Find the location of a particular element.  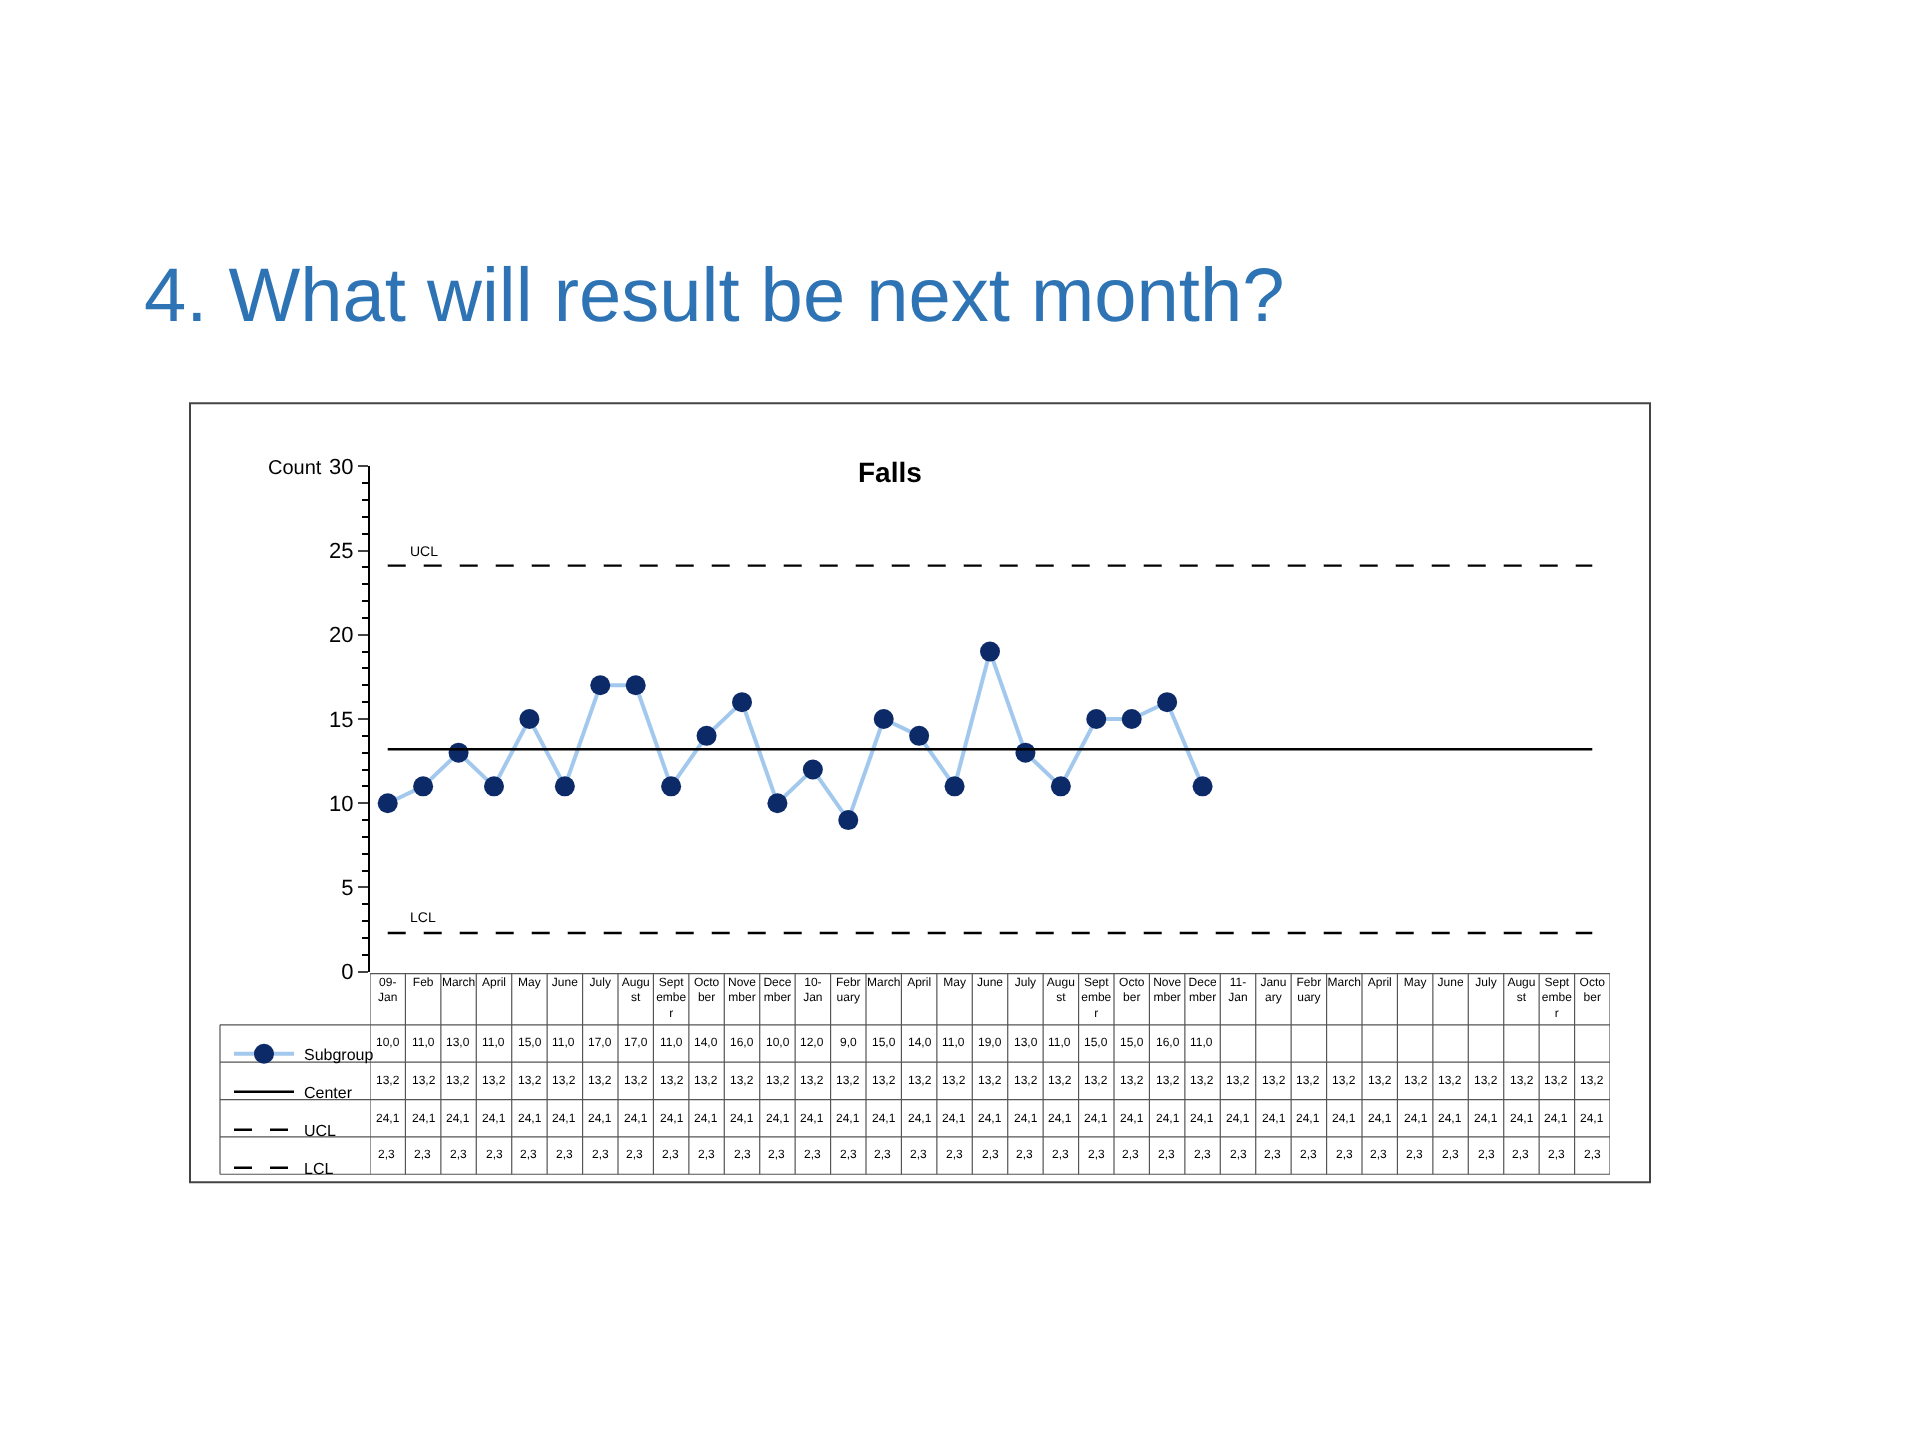

y-tick-label: 5 is located at coordinates (347, 889).